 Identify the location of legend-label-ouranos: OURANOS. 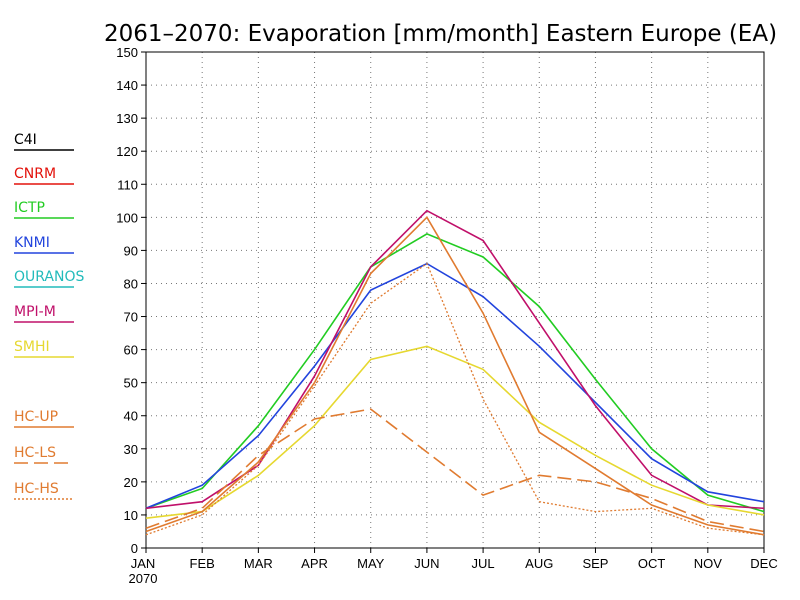
(49, 277).